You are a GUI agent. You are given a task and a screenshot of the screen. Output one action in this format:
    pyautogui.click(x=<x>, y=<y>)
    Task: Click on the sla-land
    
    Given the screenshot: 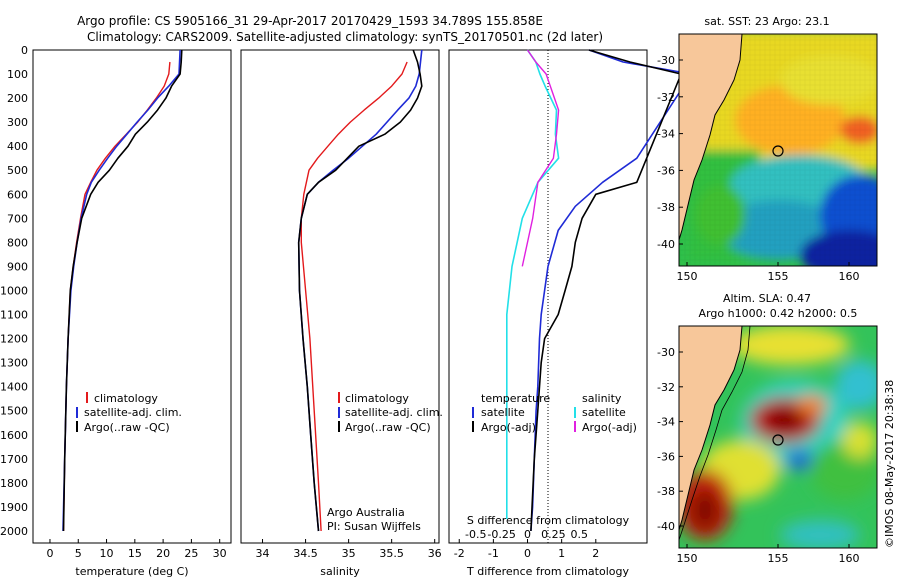 What is the action you would take?
    pyautogui.click(x=710, y=428)
    